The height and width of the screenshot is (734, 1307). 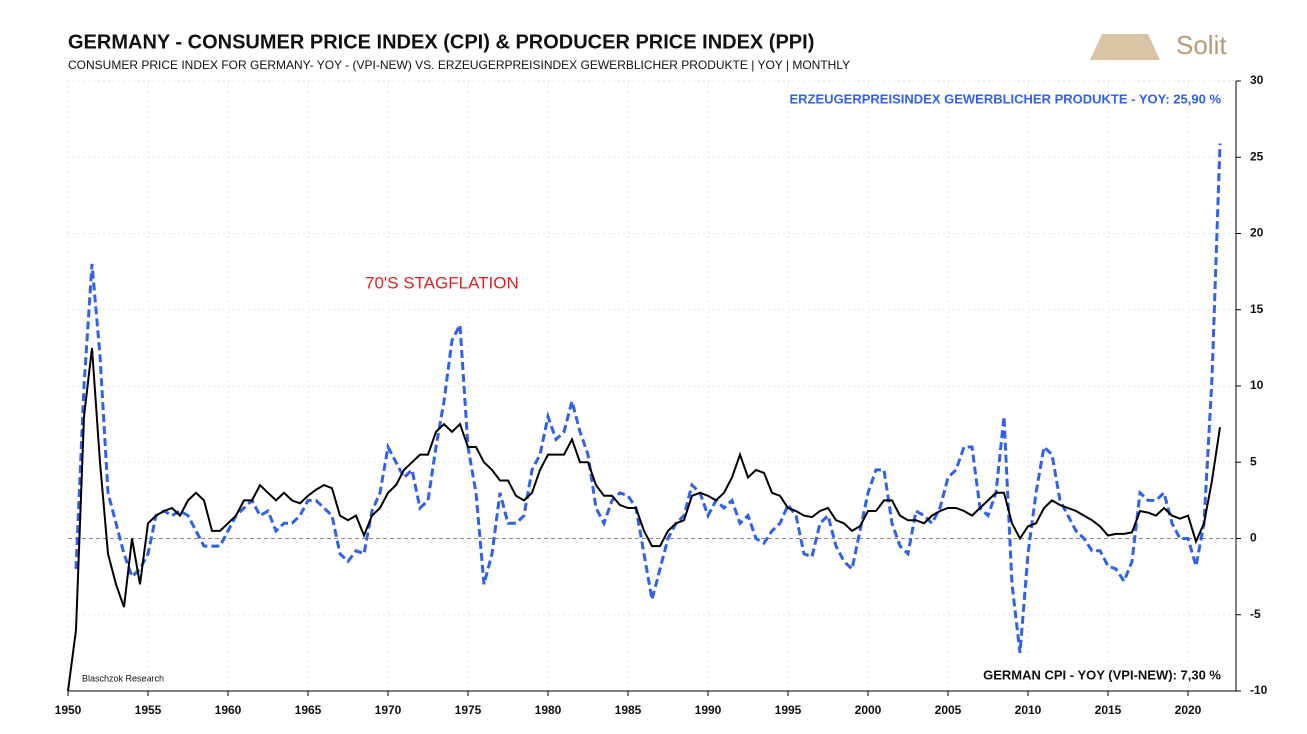 What do you see at coordinates (1253, 461) in the screenshot?
I see `y-tick-label: 5` at bounding box center [1253, 461].